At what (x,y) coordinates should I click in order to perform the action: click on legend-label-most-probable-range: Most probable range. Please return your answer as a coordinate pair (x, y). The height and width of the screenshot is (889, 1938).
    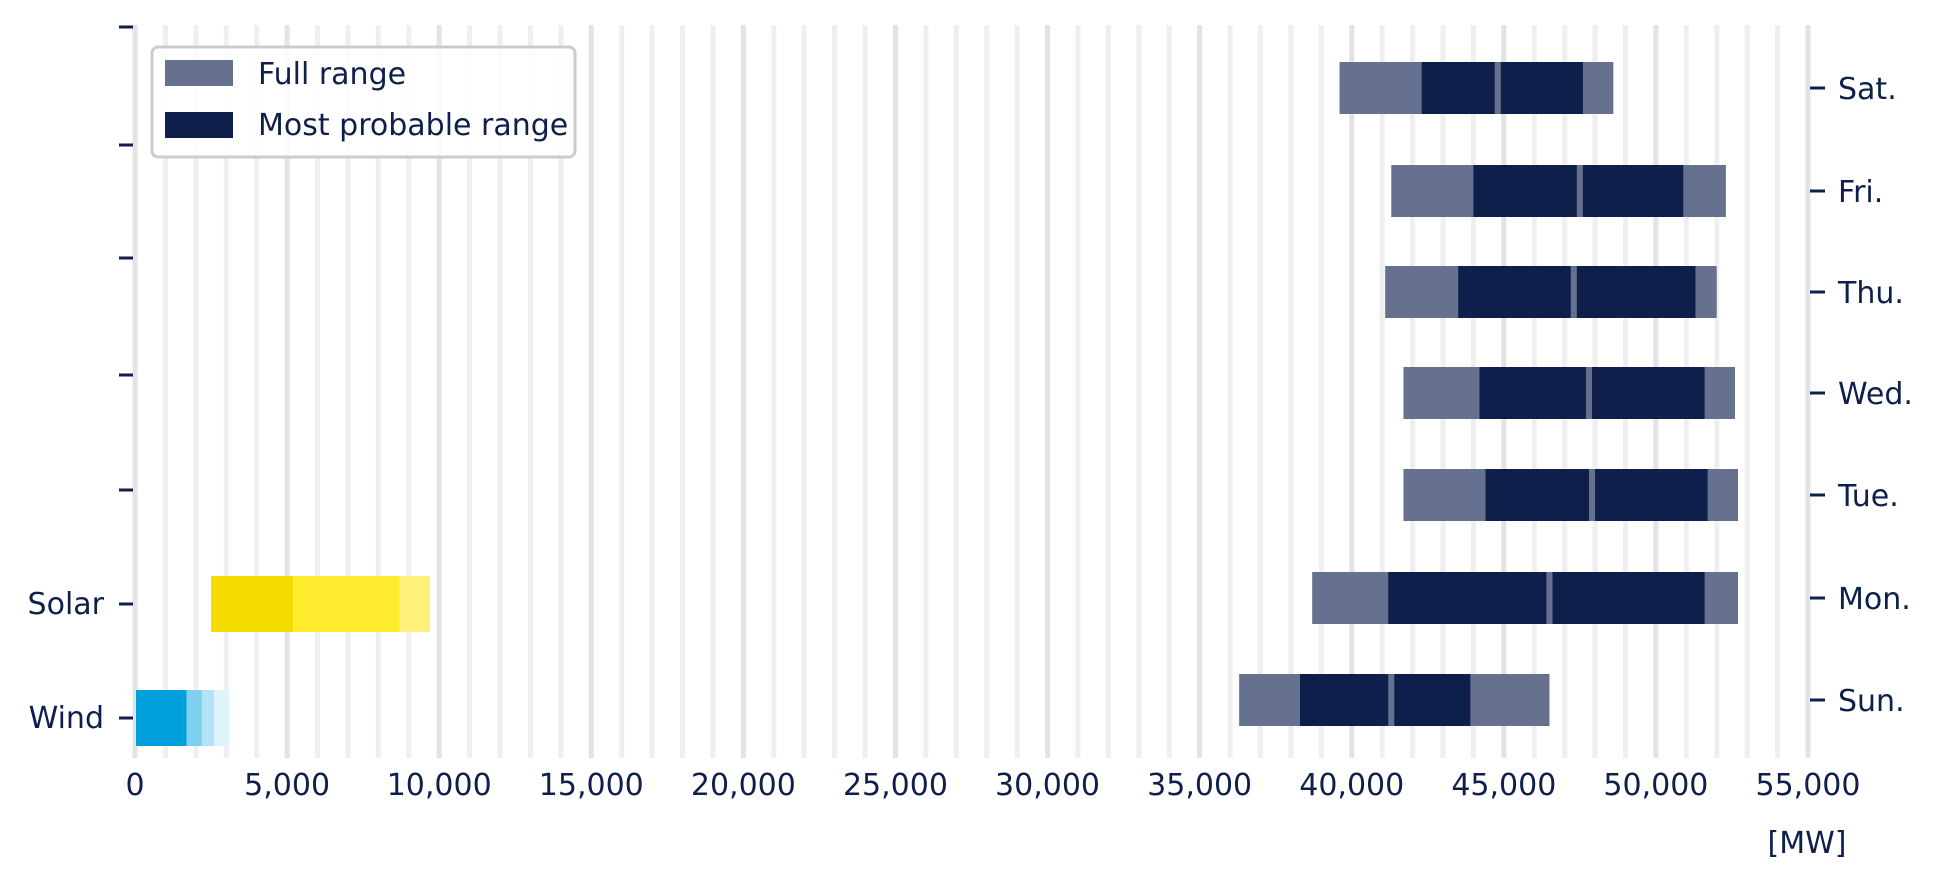
    Looking at the image, I should click on (413, 125).